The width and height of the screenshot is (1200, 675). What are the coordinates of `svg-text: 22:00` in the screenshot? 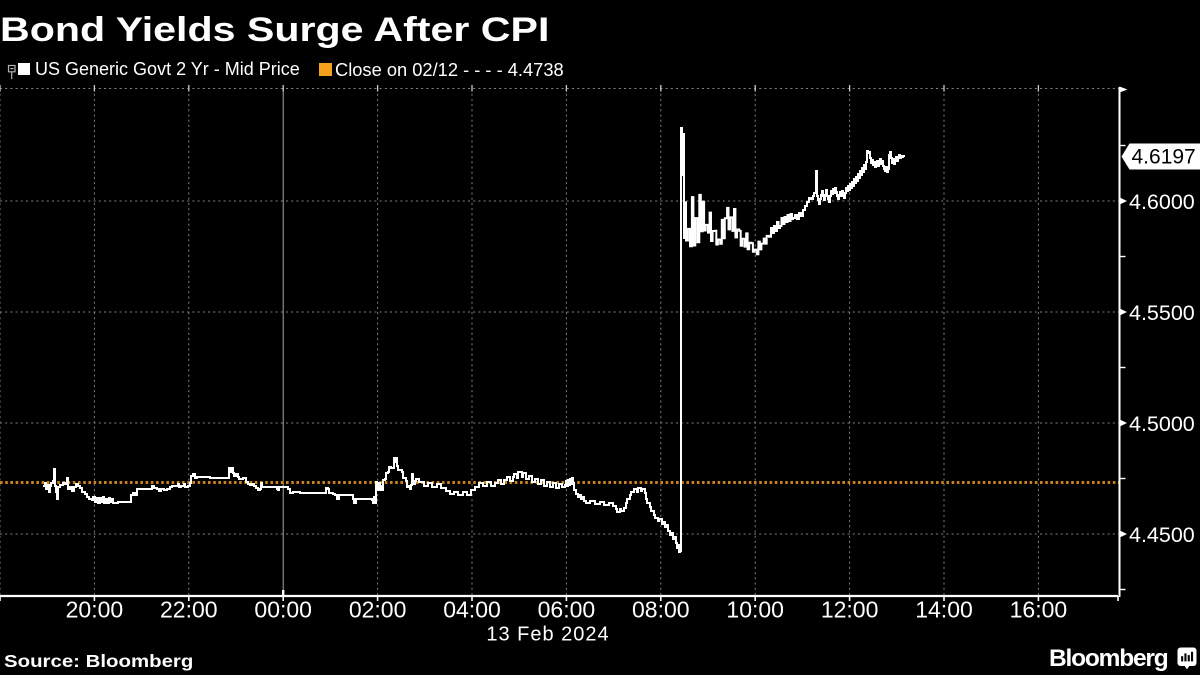 It's located at (189, 610).